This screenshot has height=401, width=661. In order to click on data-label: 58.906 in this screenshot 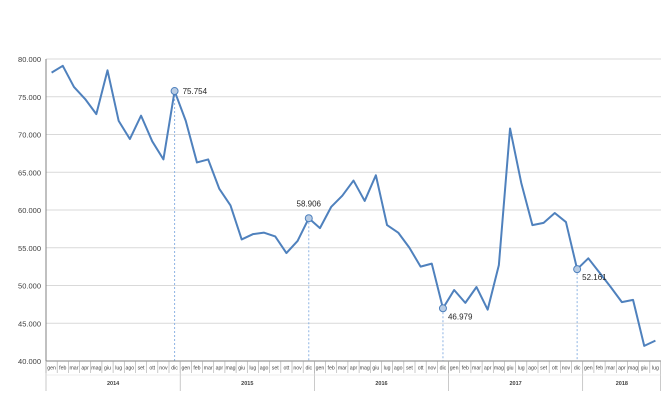, I will do `click(309, 203)`.